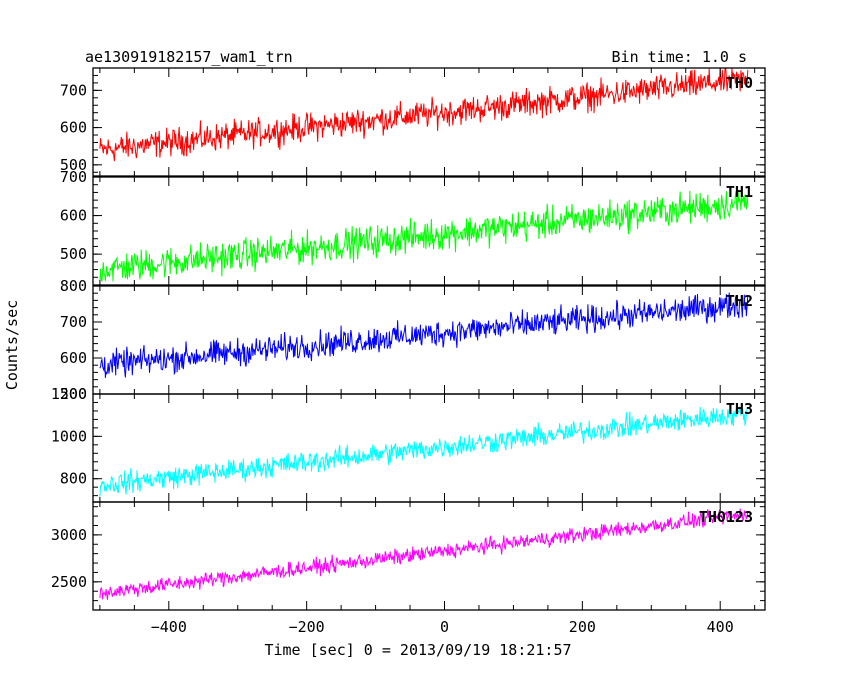 The height and width of the screenshot is (680, 850). Describe the element at coordinates (424, 236) in the screenshot. I see `series-line-th1` at that location.